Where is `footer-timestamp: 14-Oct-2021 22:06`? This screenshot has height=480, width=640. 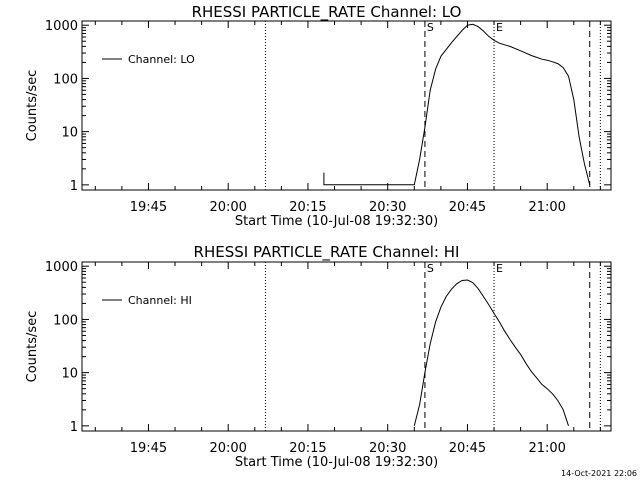
footer-timestamp: 14-Oct-2021 22:06 is located at coordinates (599, 473).